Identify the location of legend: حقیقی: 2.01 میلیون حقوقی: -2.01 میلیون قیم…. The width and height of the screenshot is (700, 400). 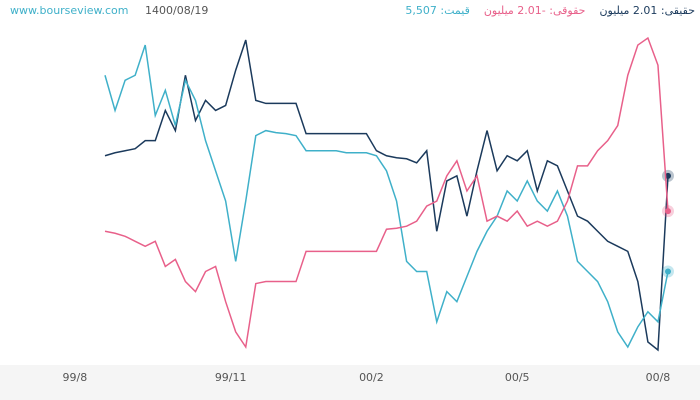
(550, 10).